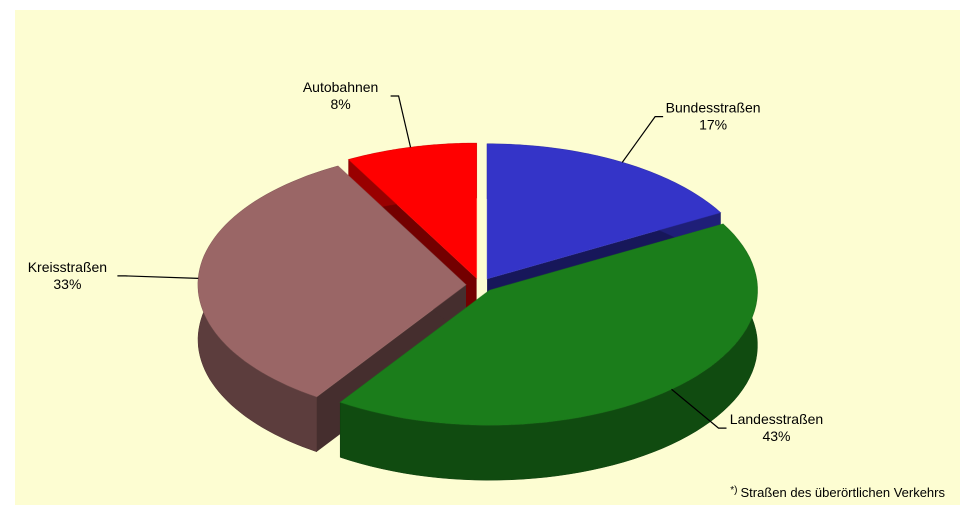 The image size is (976, 519). Describe the element at coordinates (67, 284) in the screenshot. I see `slice-value-label: 33%` at that location.